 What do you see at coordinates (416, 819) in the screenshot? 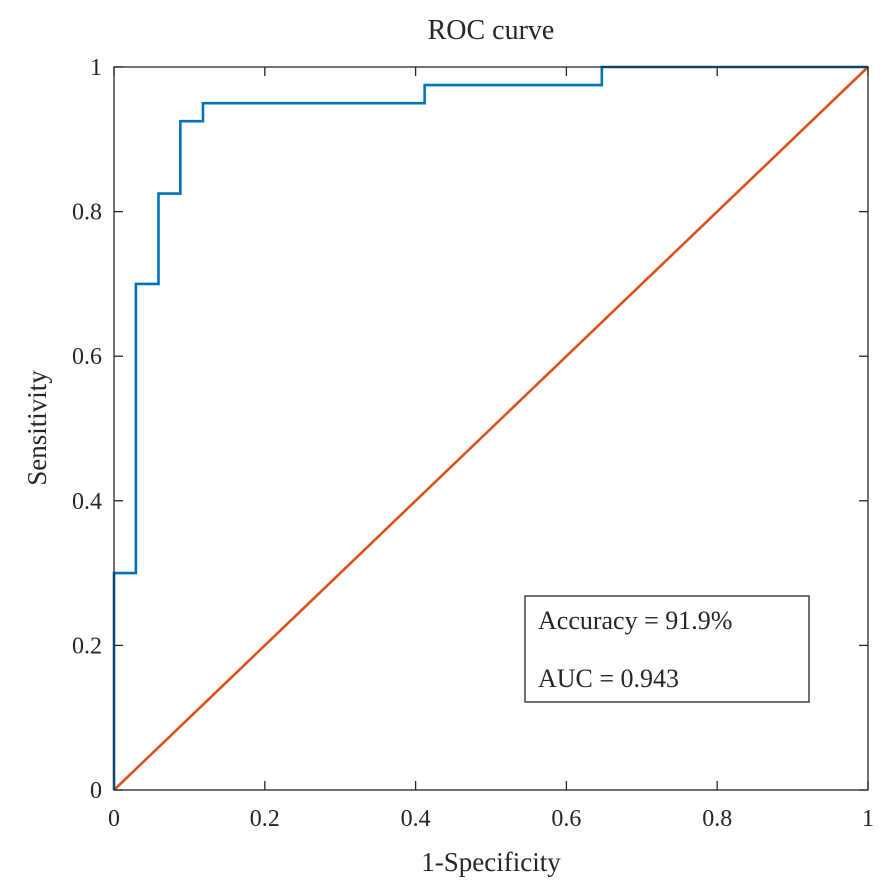
I see `x-tick-label: 0.4` at bounding box center [416, 819].